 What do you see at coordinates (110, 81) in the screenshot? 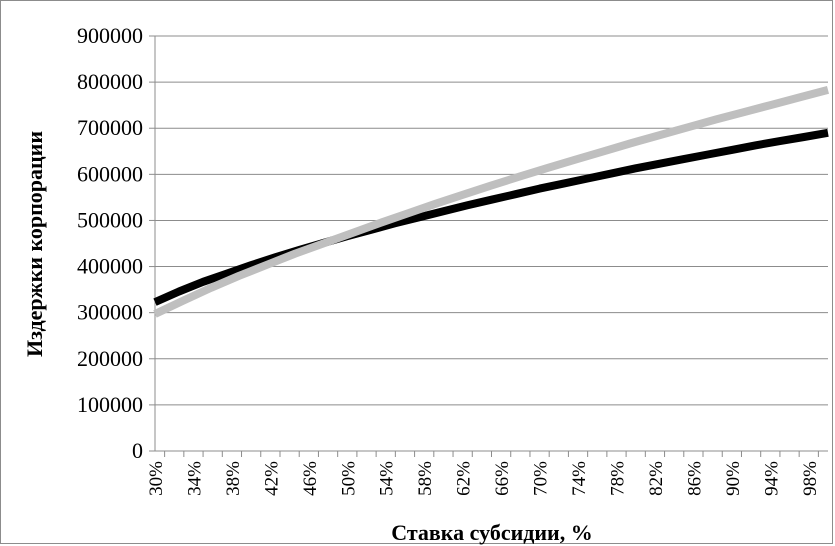
I see `y-tick-label: 800000` at bounding box center [110, 81].